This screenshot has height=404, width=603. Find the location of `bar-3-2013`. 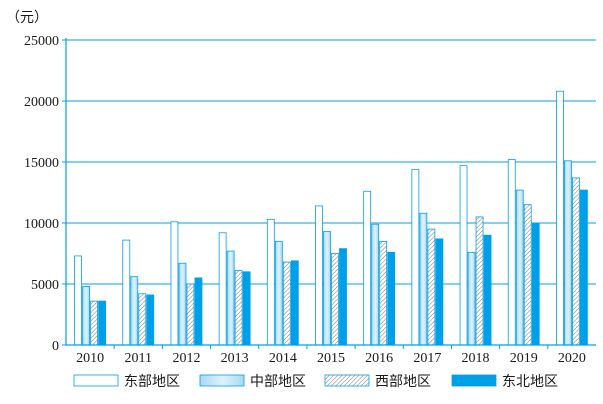

bar-3-2013 is located at coordinates (238, 308).